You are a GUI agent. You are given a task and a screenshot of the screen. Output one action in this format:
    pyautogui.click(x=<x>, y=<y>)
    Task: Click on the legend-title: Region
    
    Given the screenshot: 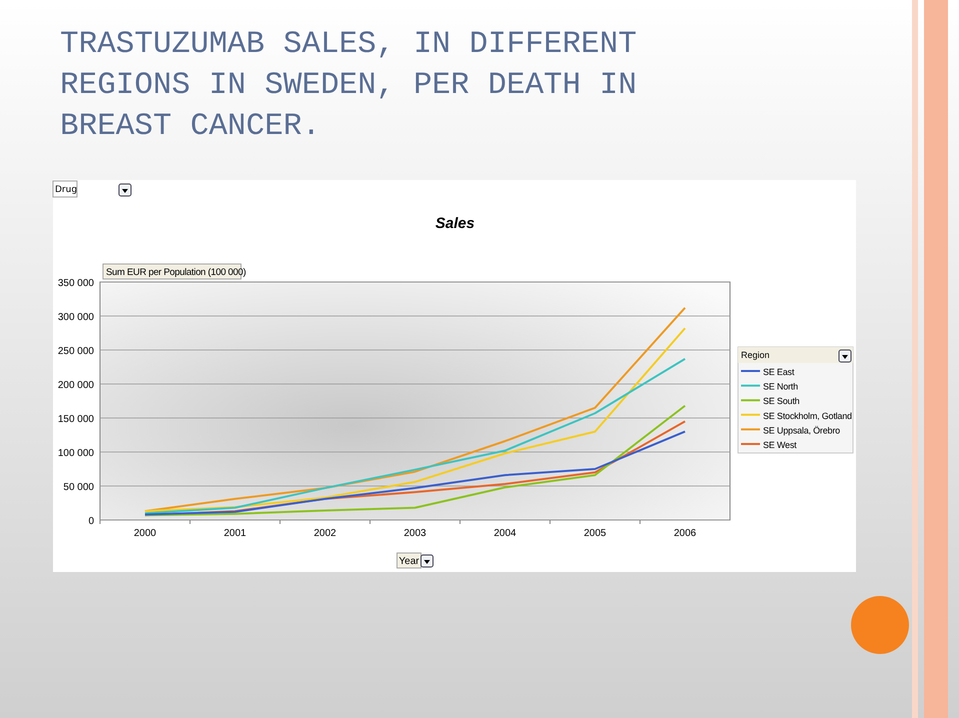 What is the action you would take?
    pyautogui.click(x=755, y=355)
    